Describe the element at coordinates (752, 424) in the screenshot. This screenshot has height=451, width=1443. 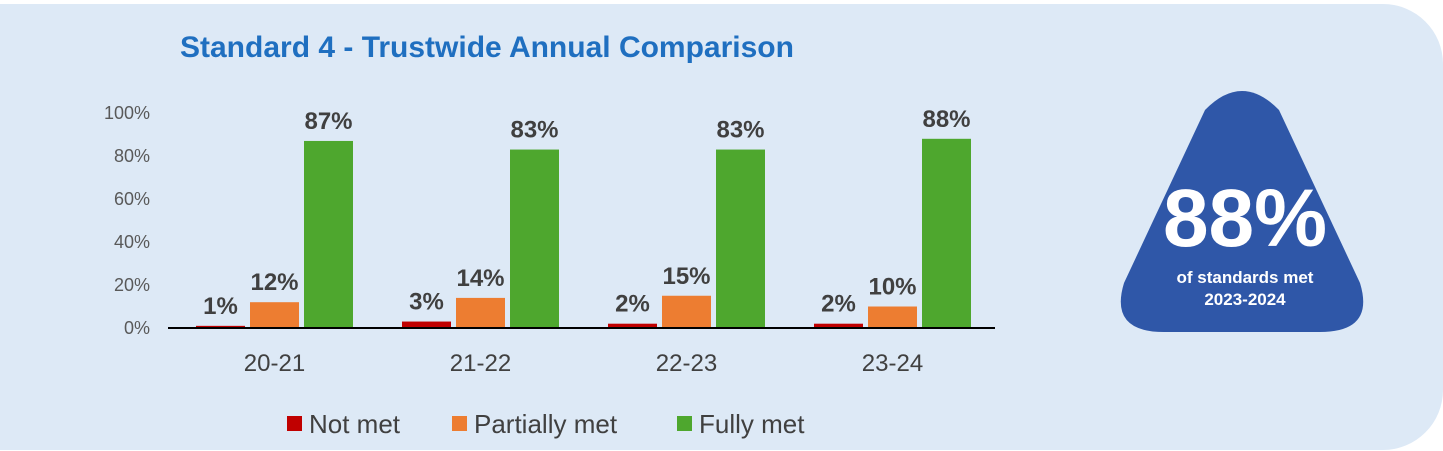
I see `legend-label: Fully met` at that location.